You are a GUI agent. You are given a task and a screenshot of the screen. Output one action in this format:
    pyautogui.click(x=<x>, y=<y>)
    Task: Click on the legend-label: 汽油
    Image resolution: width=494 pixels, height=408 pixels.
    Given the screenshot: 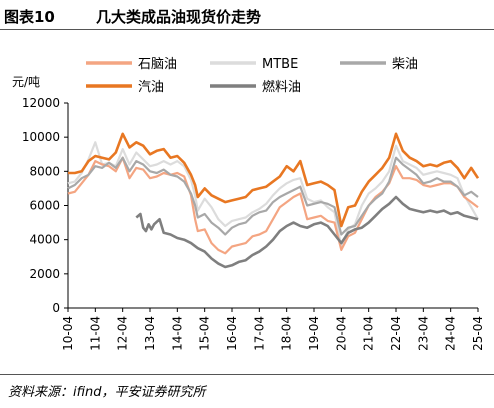 What is the action you would take?
    pyautogui.click(x=151, y=87)
    